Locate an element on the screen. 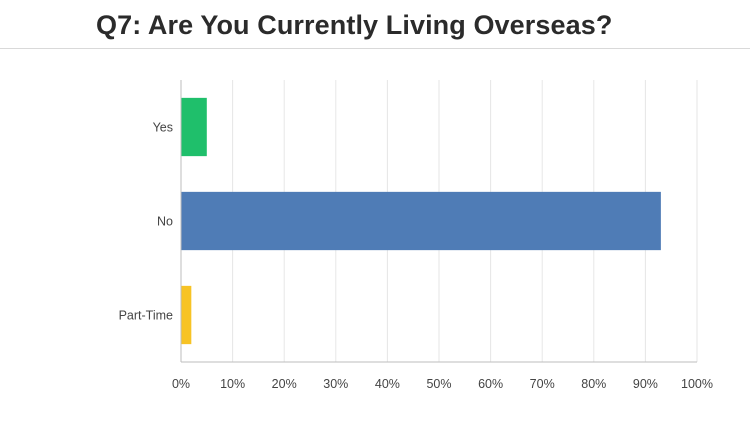  x-tick-label: 30% is located at coordinates (335, 384).